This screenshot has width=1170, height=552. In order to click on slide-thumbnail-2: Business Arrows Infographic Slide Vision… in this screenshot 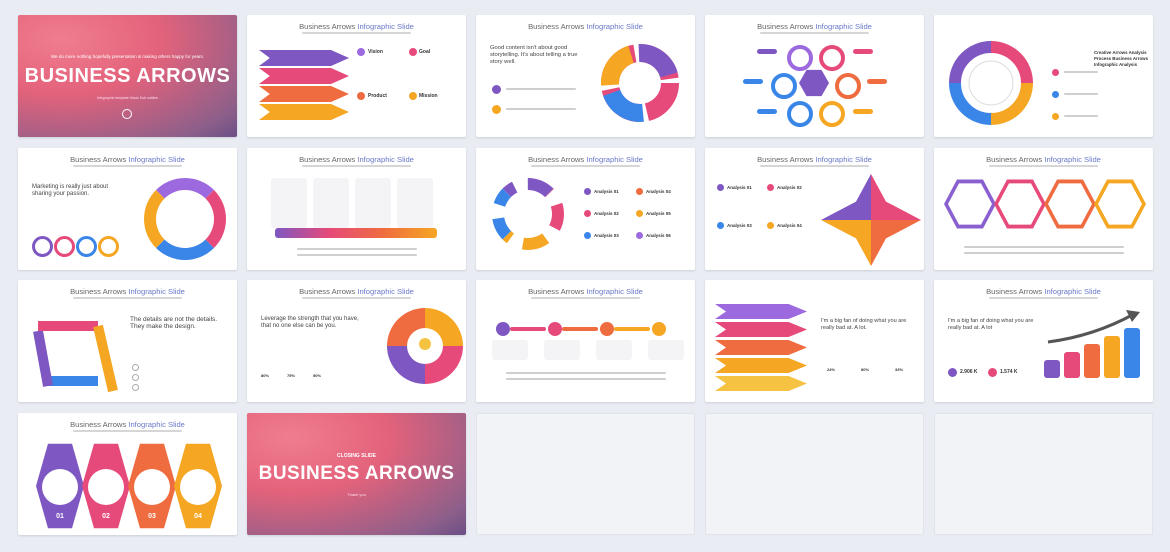, I will do `click(356, 76)`.